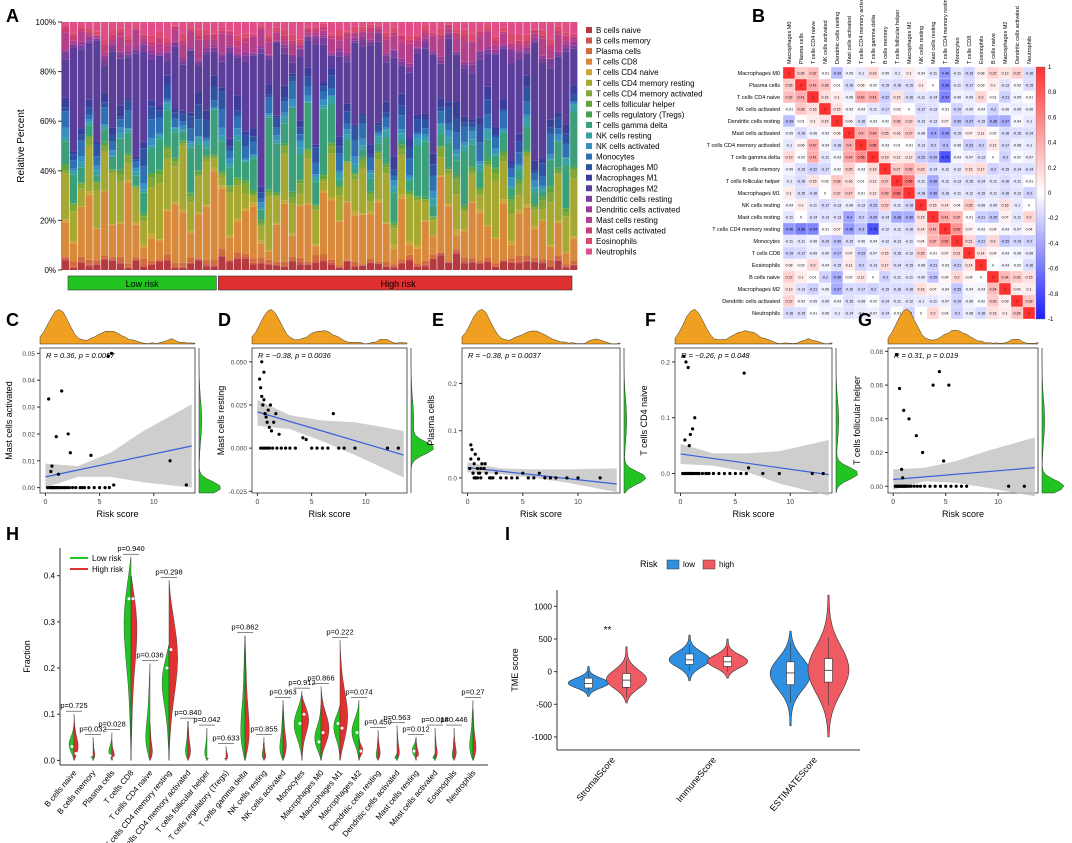 The width and height of the screenshot is (1072, 843). What do you see at coordinates (849, 122) in the screenshot?
I see `heatmap-value: 0.06` at bounding box center [849, 122].